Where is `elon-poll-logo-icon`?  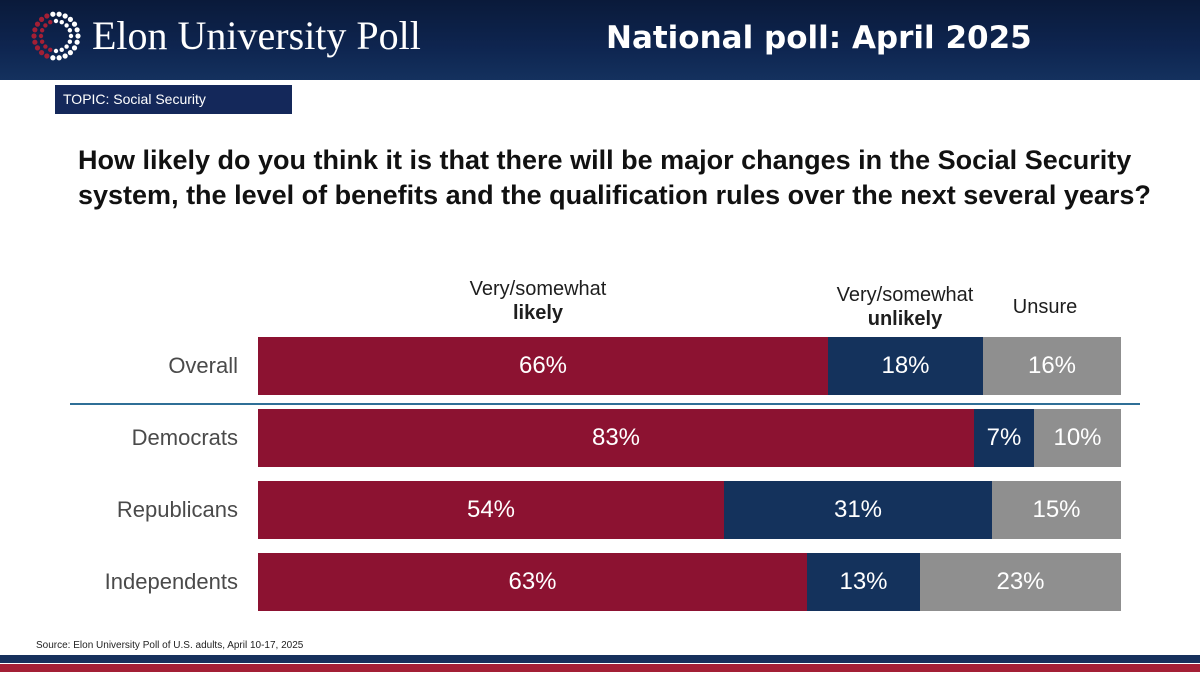 elon-poll-logo-icon is located at coordinates (56, 36).